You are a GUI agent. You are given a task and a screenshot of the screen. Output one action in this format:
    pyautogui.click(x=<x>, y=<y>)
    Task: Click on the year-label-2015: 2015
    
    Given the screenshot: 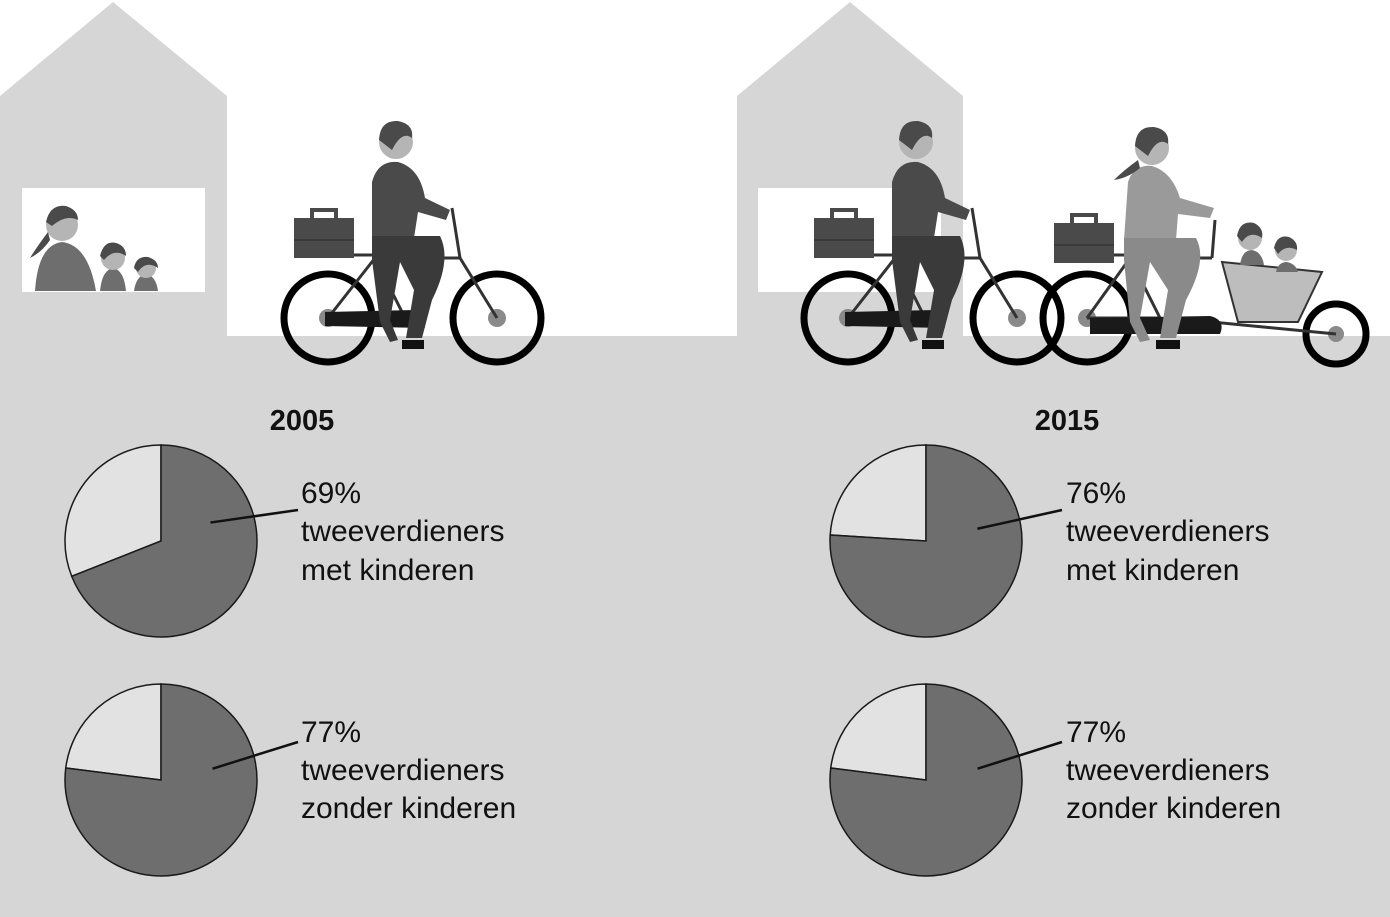 What is the action you would take?
    pyautogui.click(x=1067, y=421)
    